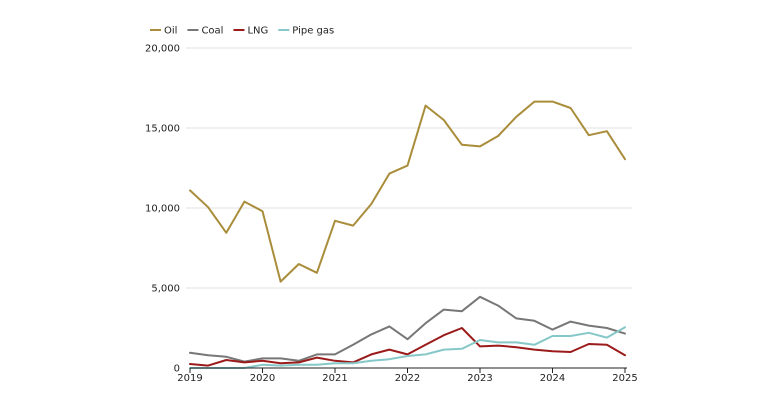  What do you see at coordinates (189, 378) in the screenshot?
I see `x-tick-label: 2019` at bounding box center [189, 378].